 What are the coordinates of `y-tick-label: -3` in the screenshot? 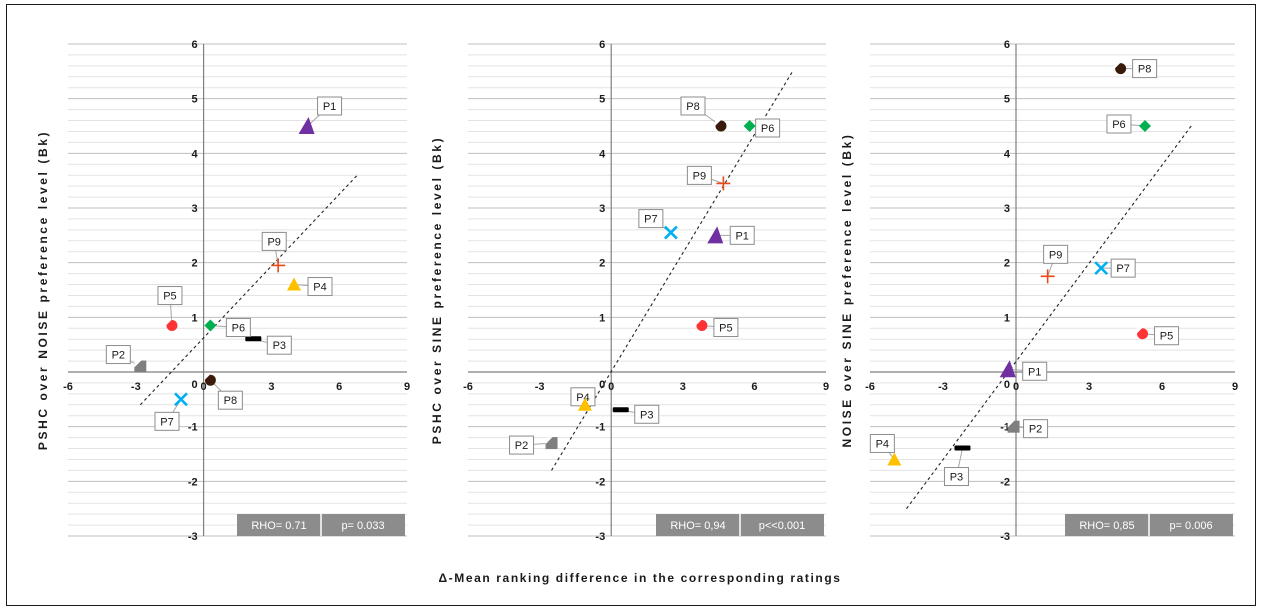 It's located at (1005, 537).